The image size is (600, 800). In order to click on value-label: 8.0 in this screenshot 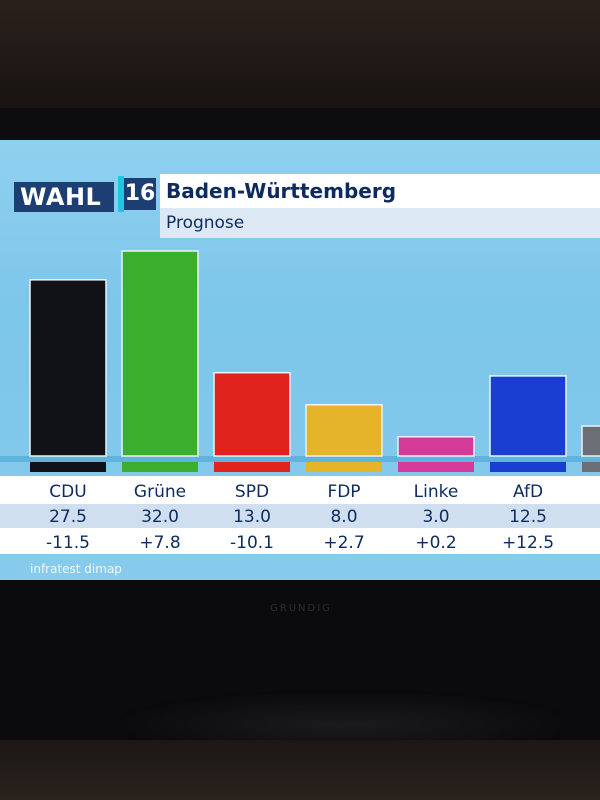, I will do `click(343, 517)`.